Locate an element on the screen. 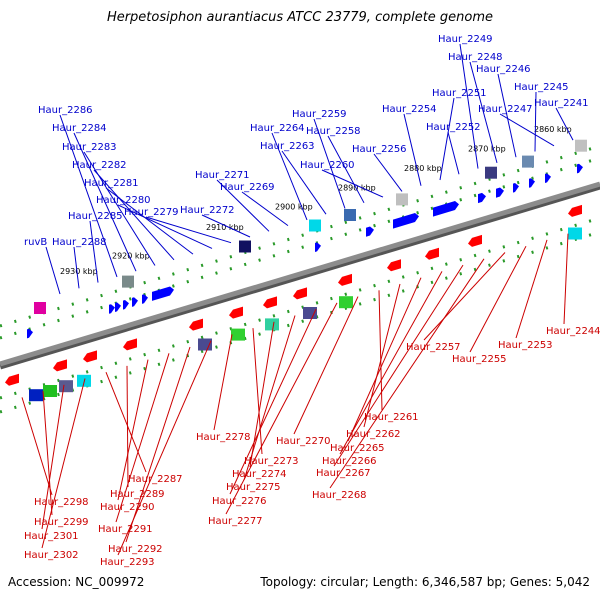 This screenshot has height=600, width=600. forward-gene-label: Haur_2249 is located at coordinates (465, 39).